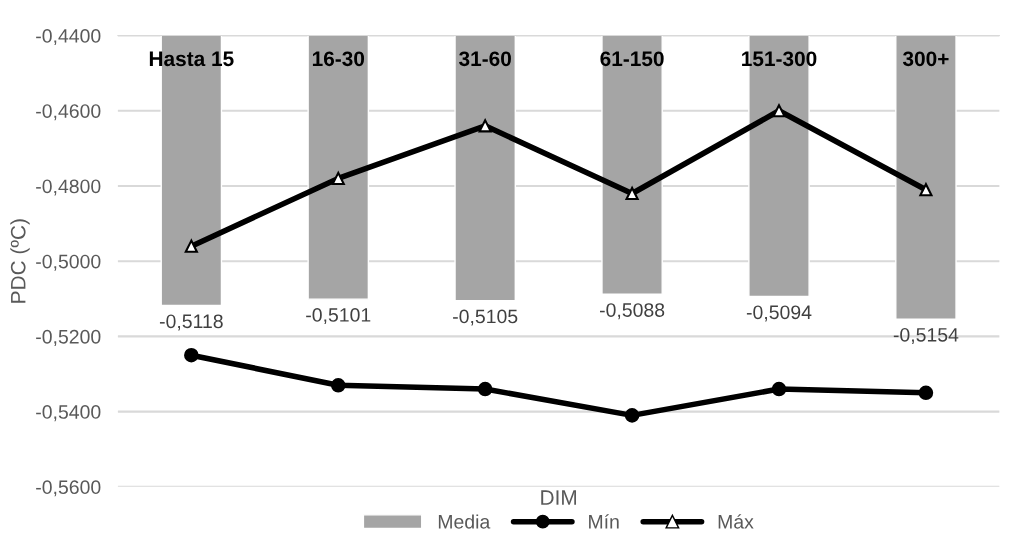 This screenshot has height=547, width=1025. I want to click on y-tick-label: -0,4800, so click(68, 187).